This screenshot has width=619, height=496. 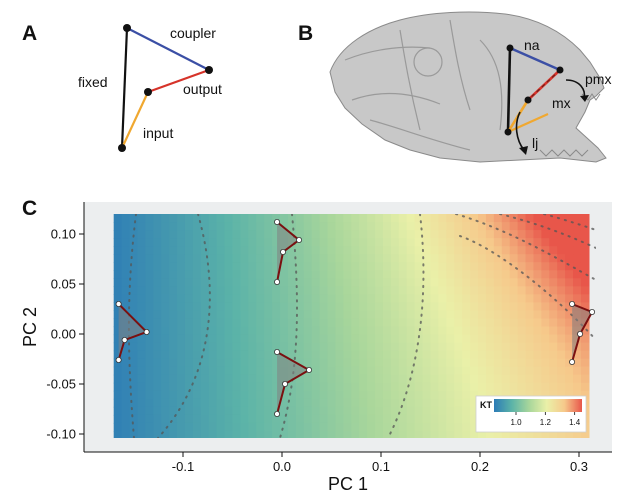 What do you see at coordinates (193, 33) in the screenshot?
I see `coupler-label: coupler` at bounding box center [193, 33].